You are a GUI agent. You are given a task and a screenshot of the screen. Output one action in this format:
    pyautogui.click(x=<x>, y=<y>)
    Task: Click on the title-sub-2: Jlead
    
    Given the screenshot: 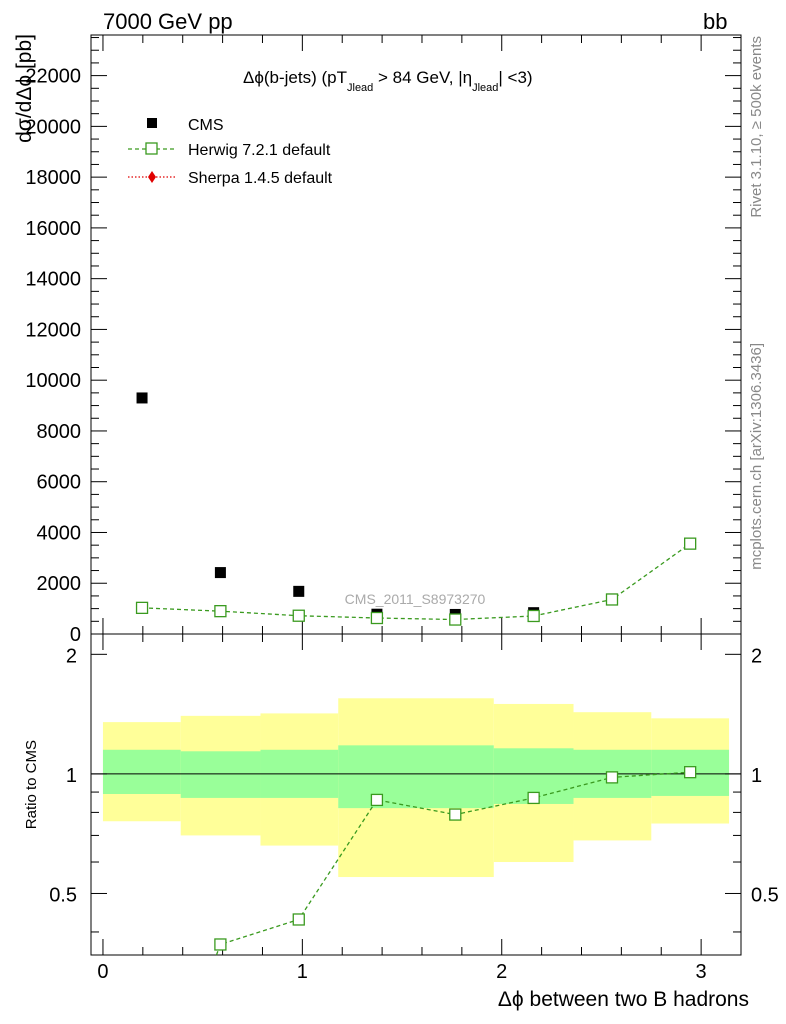 What is the action you would take?
    pyautogui.click(x=485, y=88)
    